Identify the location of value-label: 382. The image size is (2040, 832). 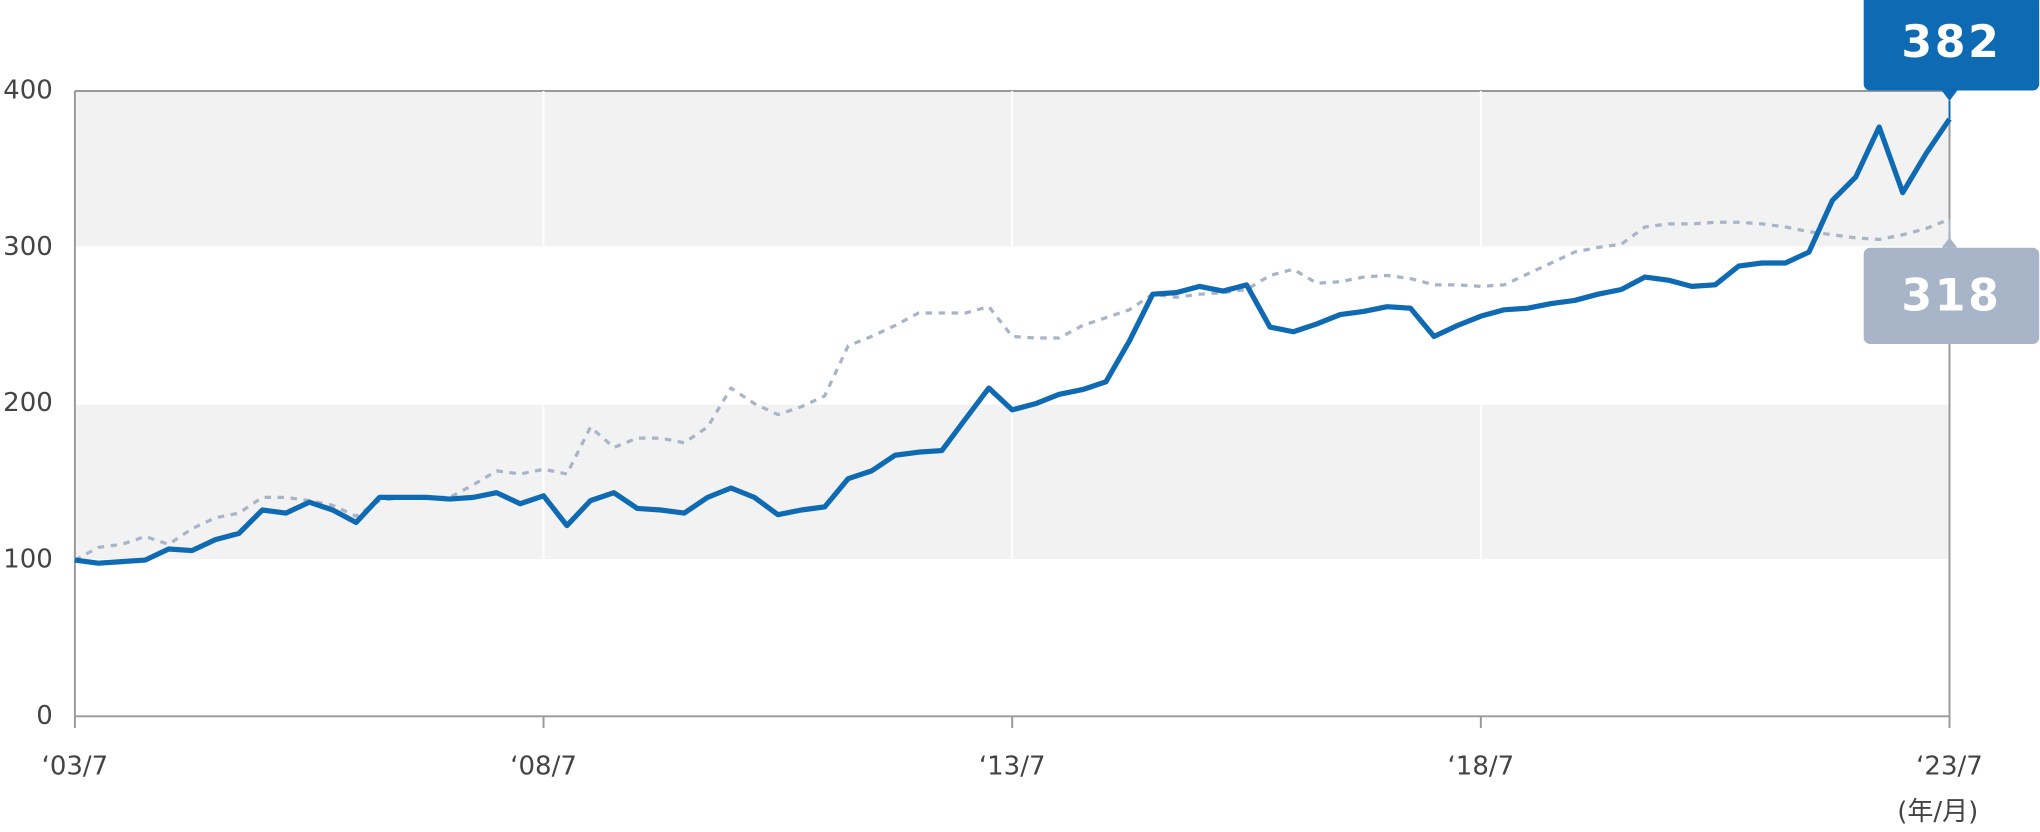
(1951, 42).